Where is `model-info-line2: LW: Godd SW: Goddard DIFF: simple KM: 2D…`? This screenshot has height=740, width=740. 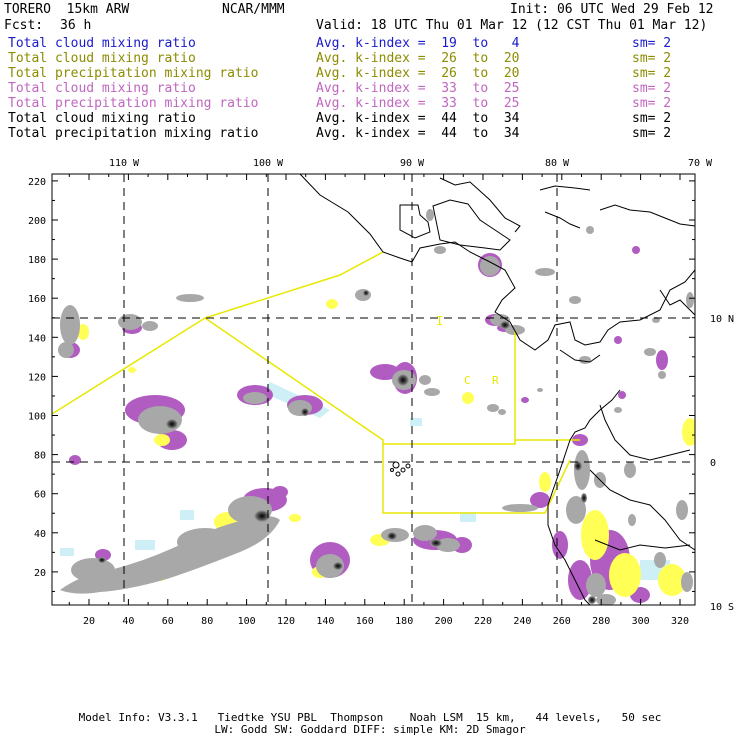
model-info-line2: LW: Godd SW: Goddard DIFF: simple KM: 2D… is located at coordinates (370, 729).